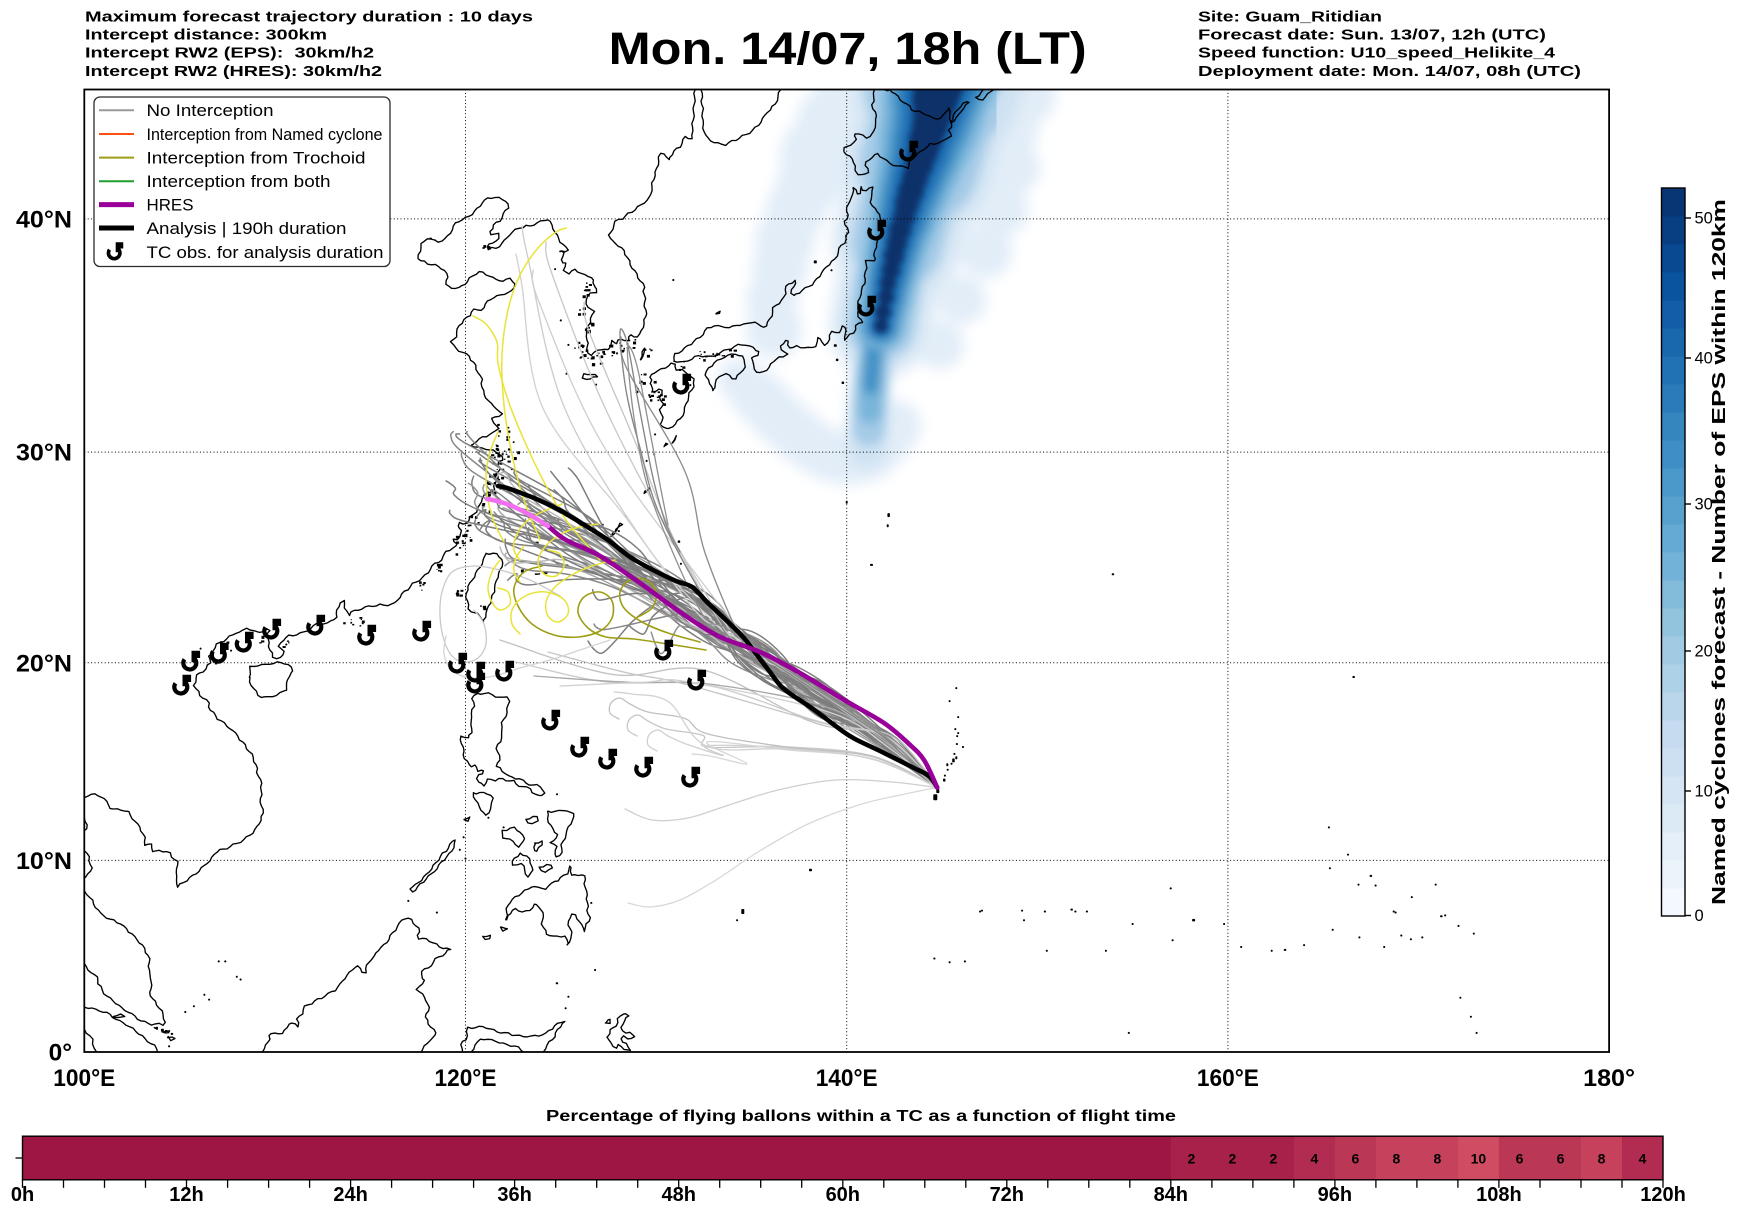  Describe the element at coordinates (1704, 505) in the screenshot. I see `svg-text: 30` at that location.